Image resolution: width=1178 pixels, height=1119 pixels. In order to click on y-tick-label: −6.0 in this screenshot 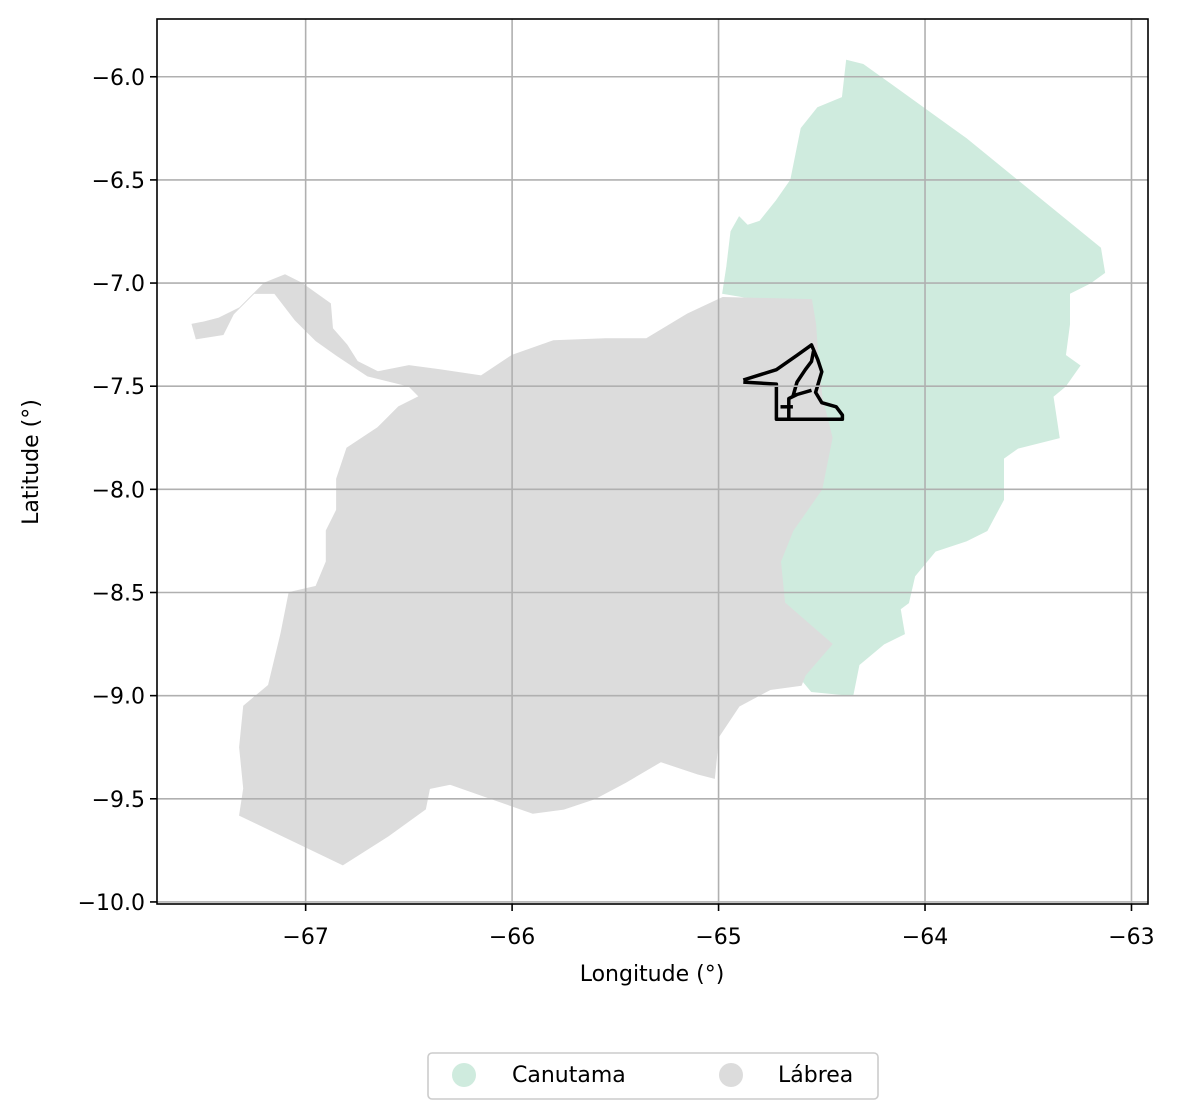, I will do `click(118, 78)`.